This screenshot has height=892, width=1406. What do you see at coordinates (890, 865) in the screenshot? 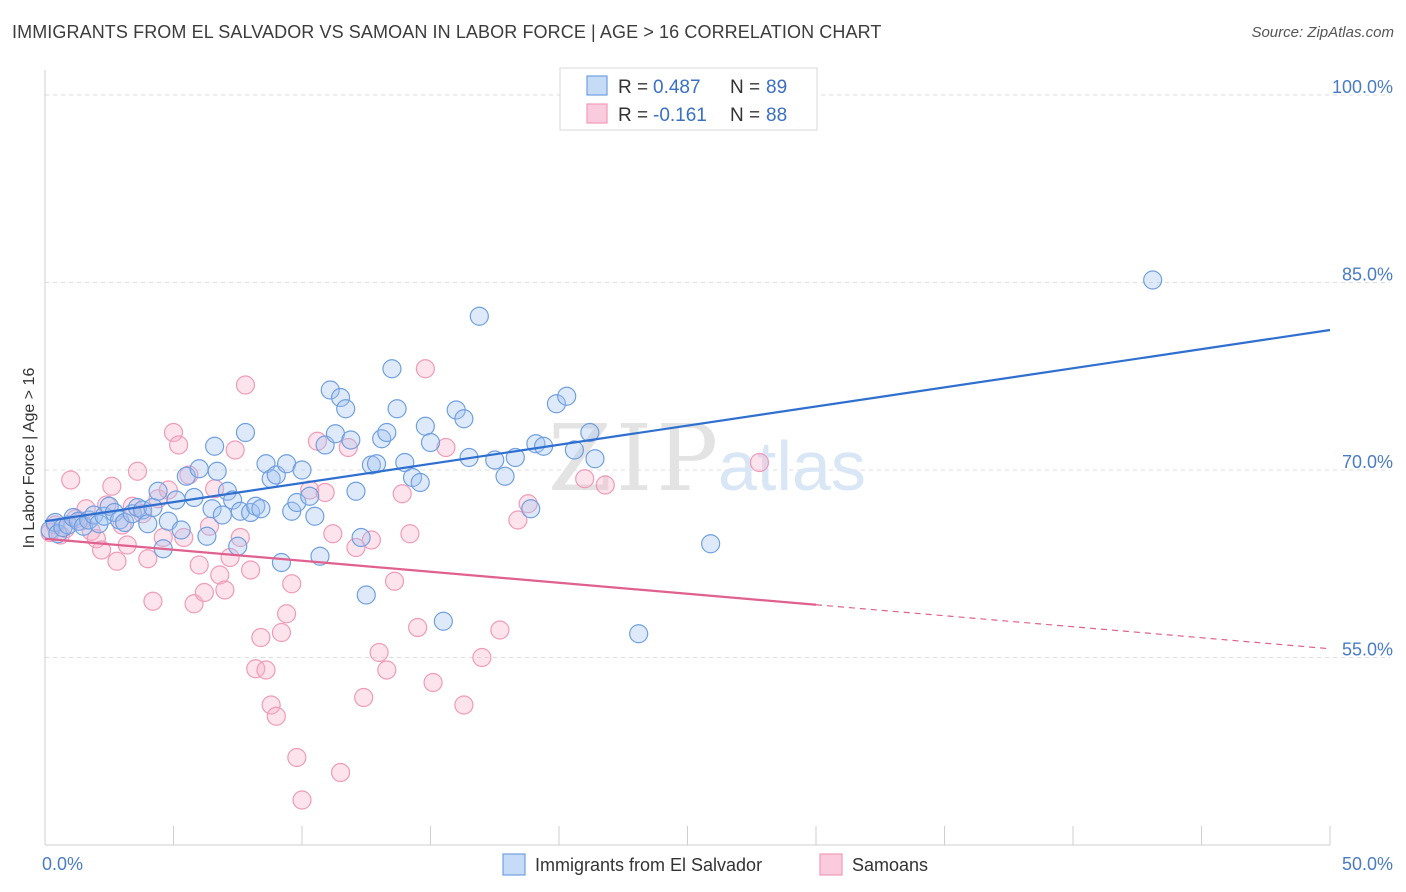
I see `bottom-legend-label-pink: Samoans` at bounding box center [890, 865].